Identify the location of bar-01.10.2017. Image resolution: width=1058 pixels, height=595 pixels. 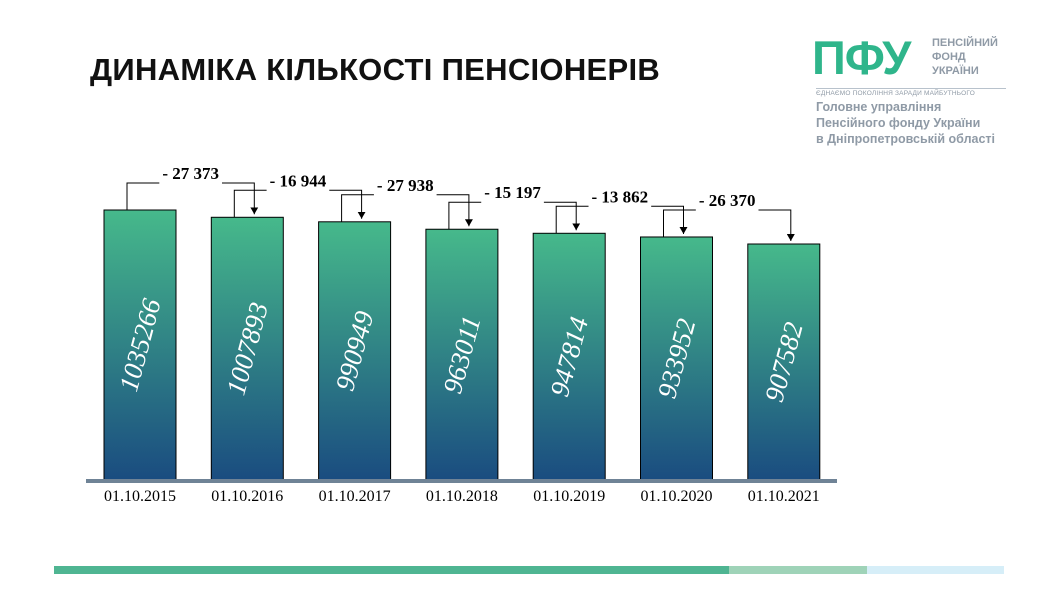
(355, 351).